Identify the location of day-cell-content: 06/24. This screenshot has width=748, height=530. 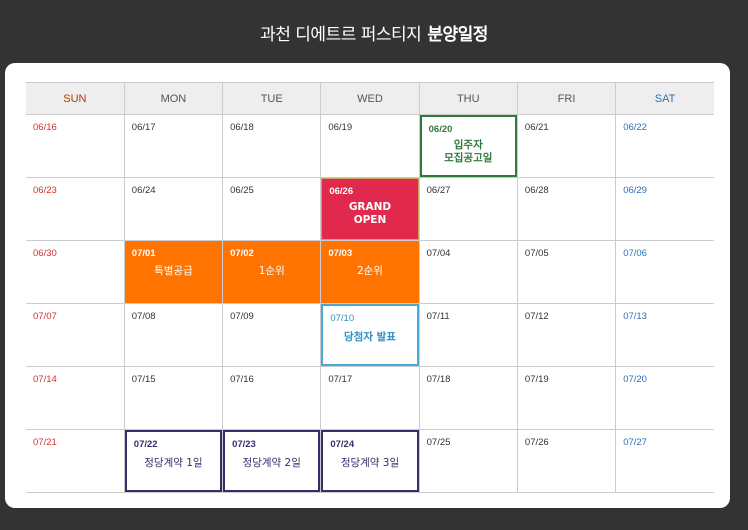
(173, 209).